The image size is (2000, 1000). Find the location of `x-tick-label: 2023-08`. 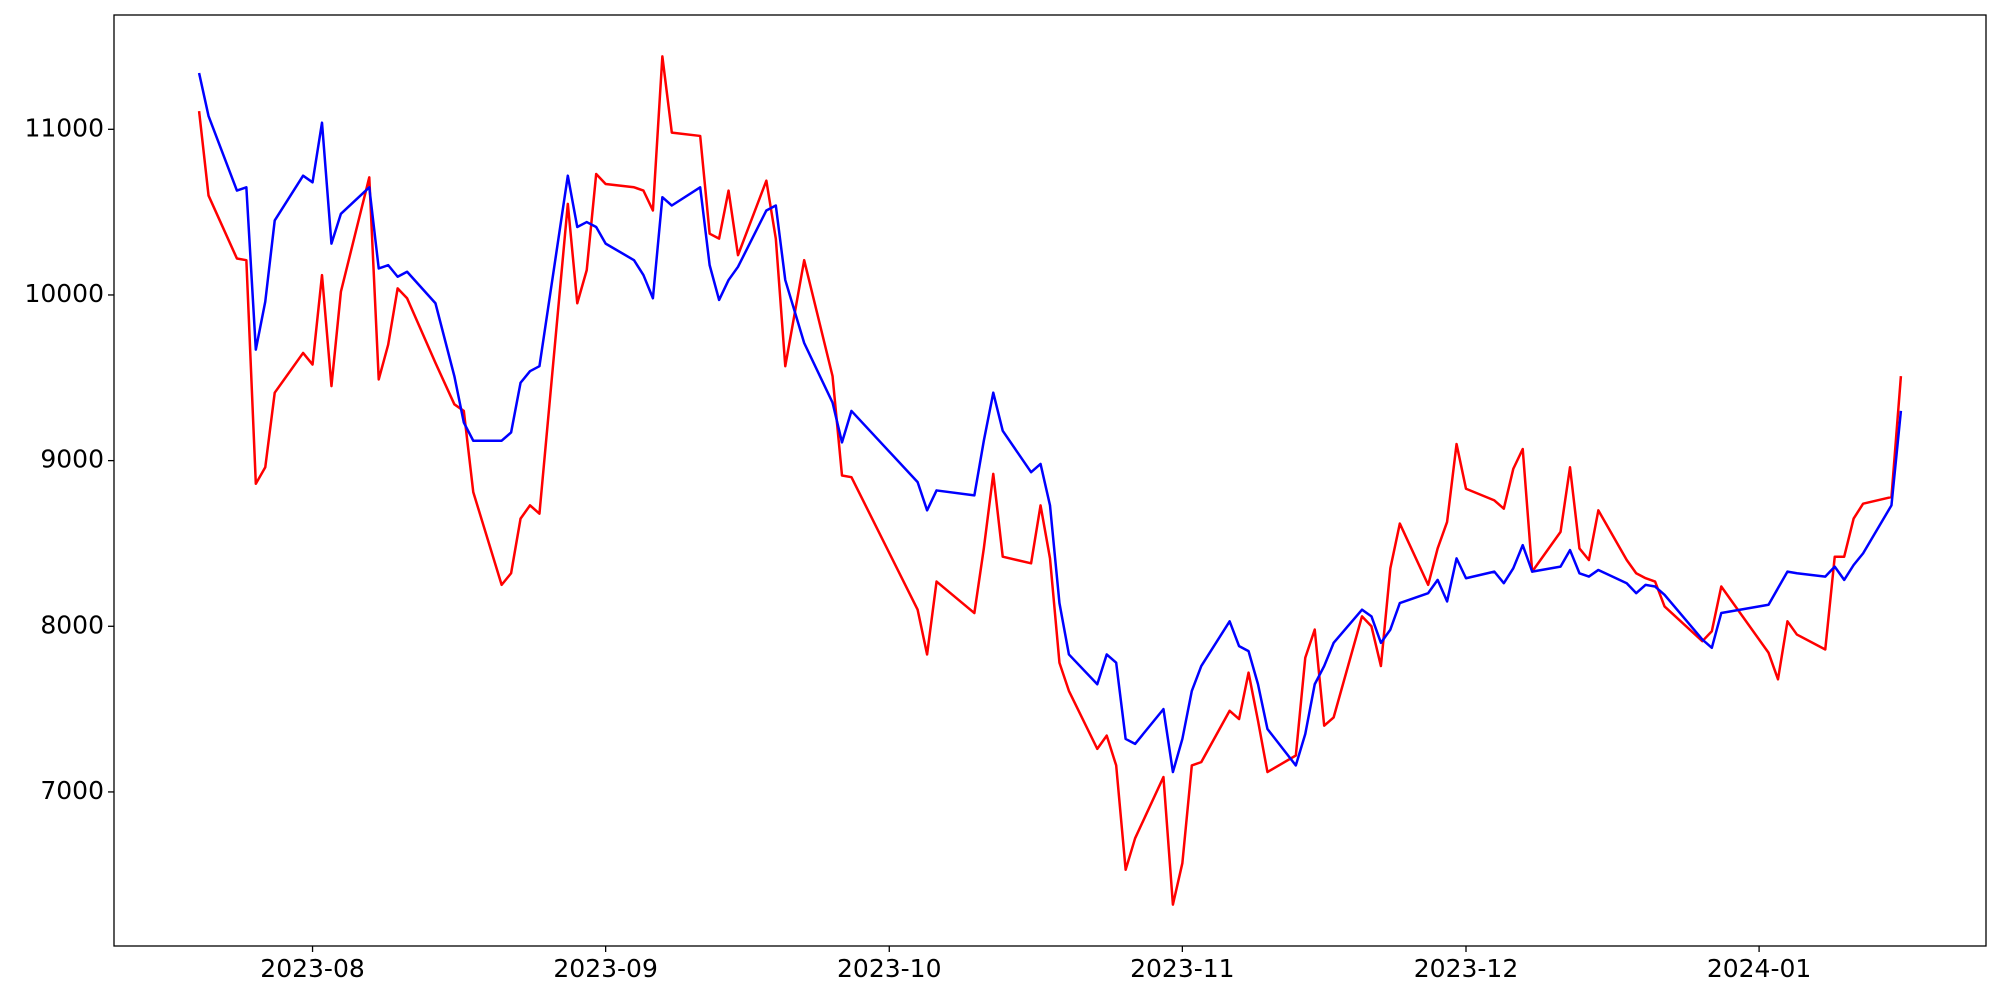

x-tick-label: 2023-08 is located at coordinates (312, 968).